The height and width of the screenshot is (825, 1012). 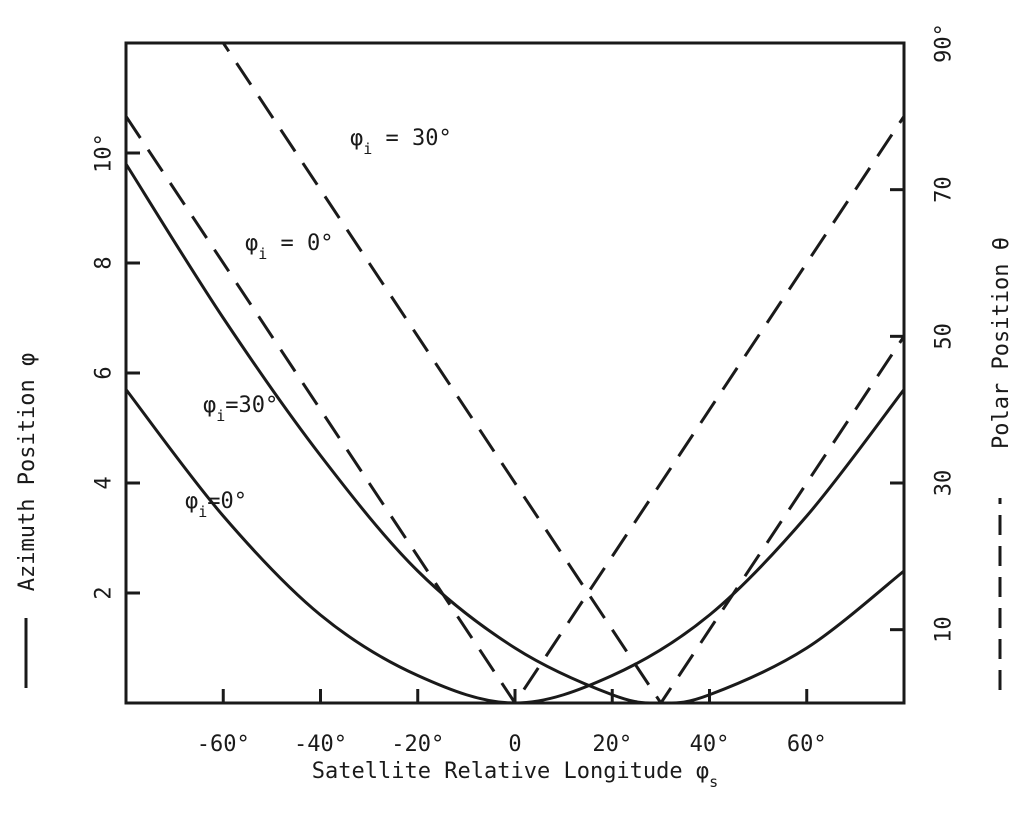 I want to click on left-y-tick-label: 6, so click(x=104, y=372).